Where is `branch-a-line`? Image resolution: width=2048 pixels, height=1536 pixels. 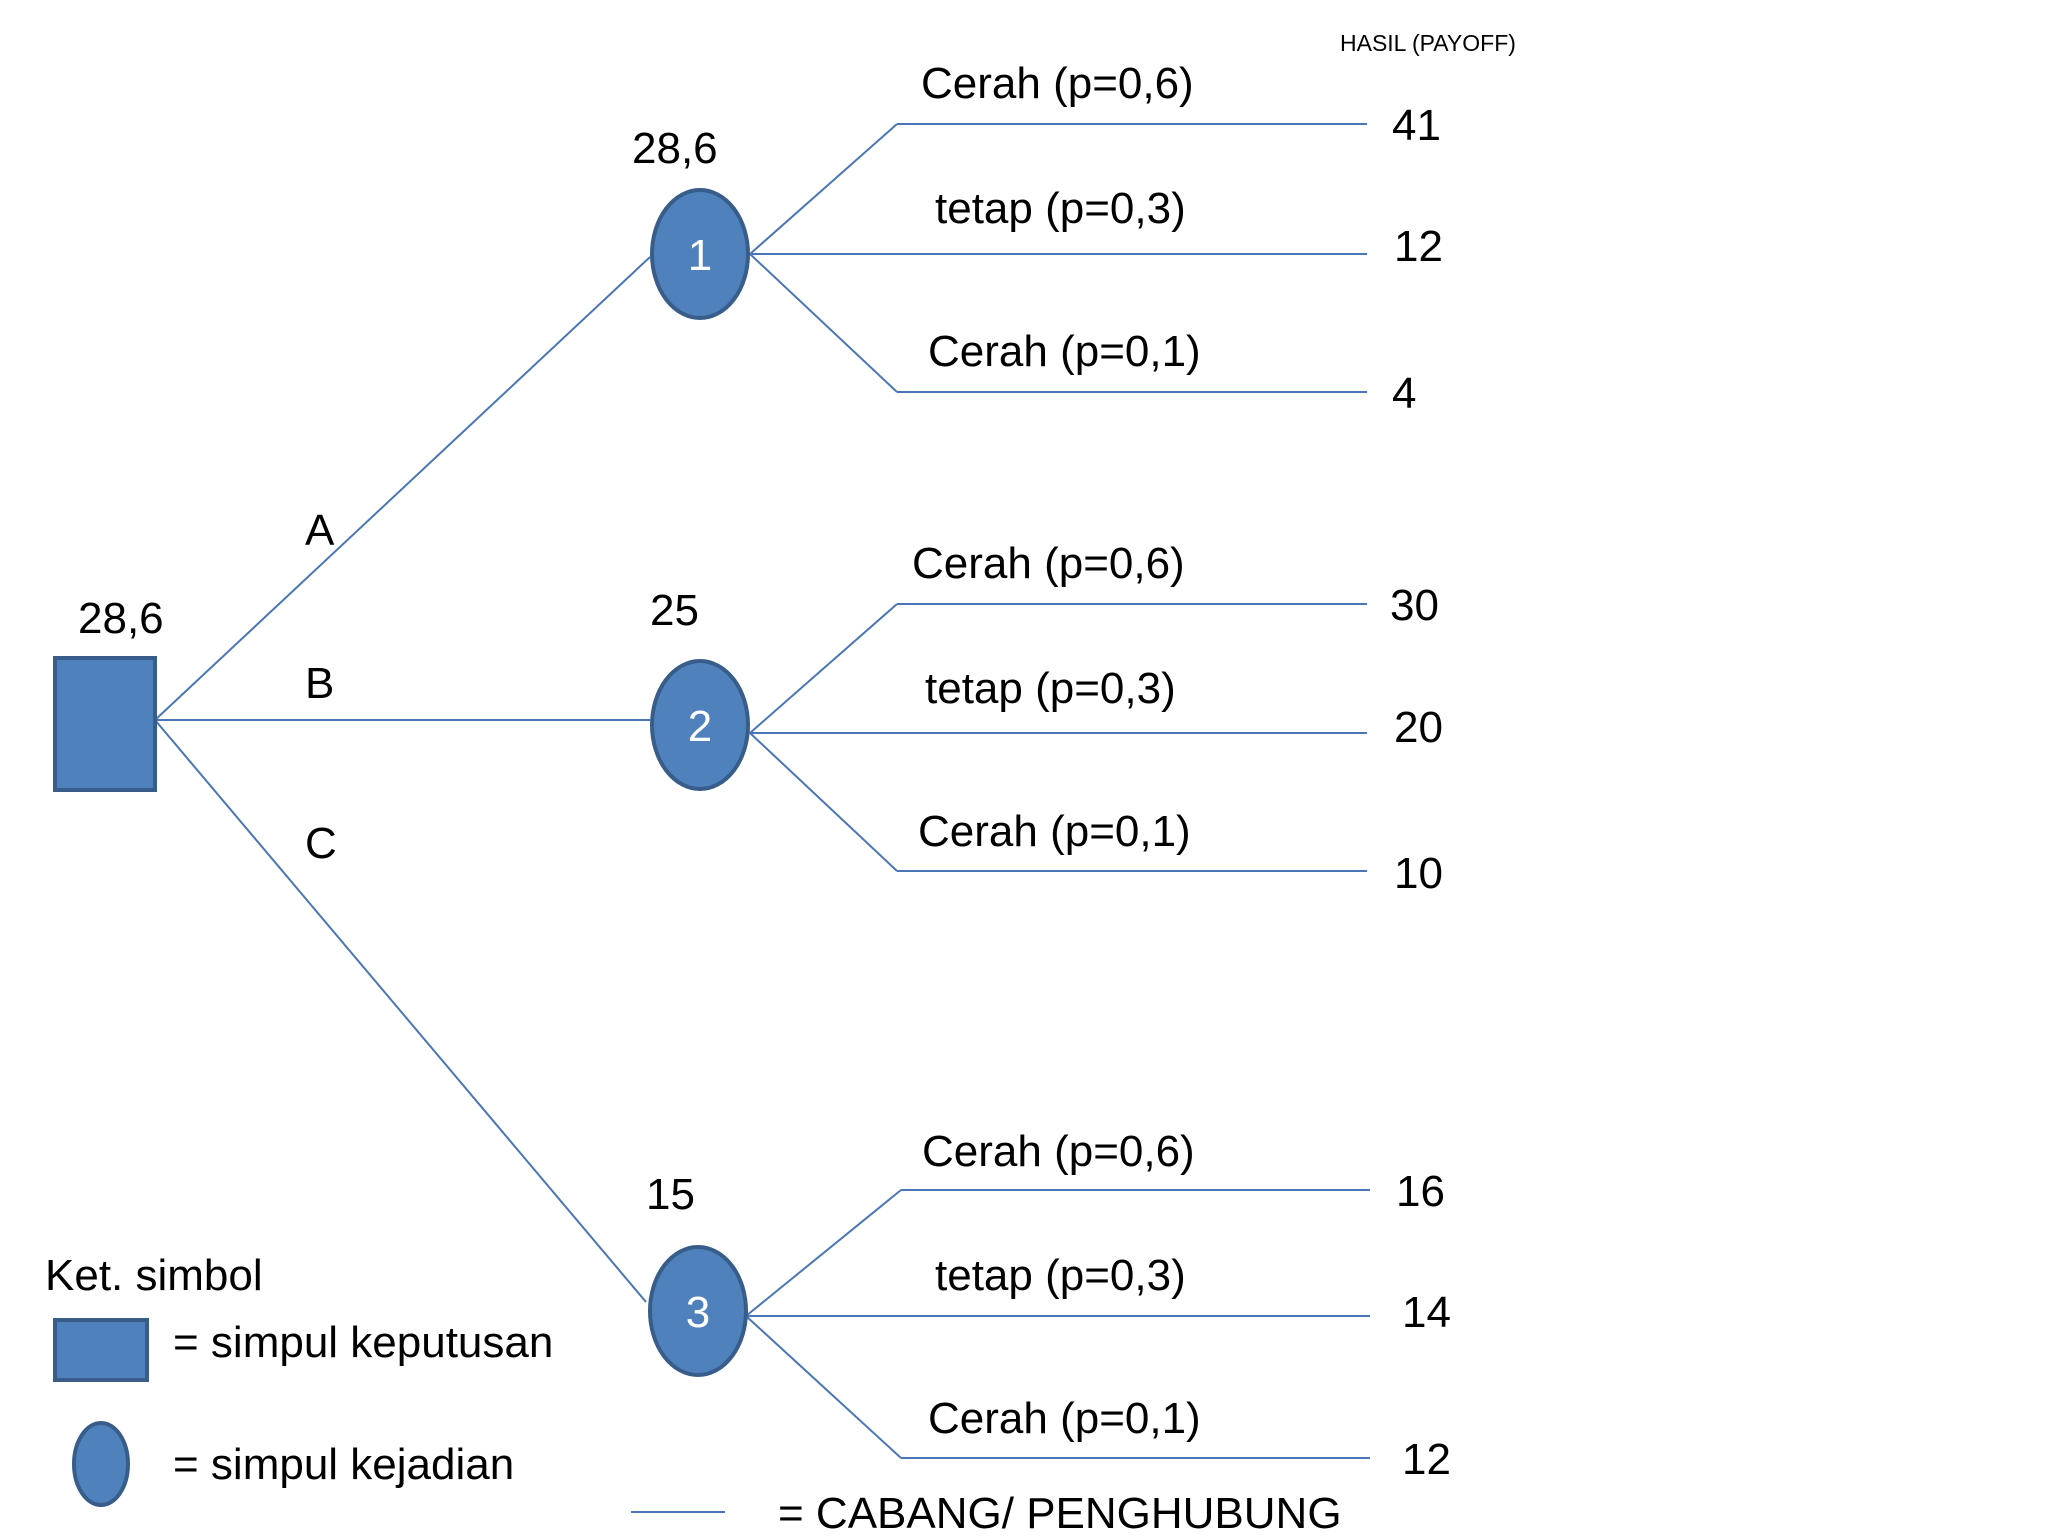 branch-a-line is located at coordinates (402, 488).